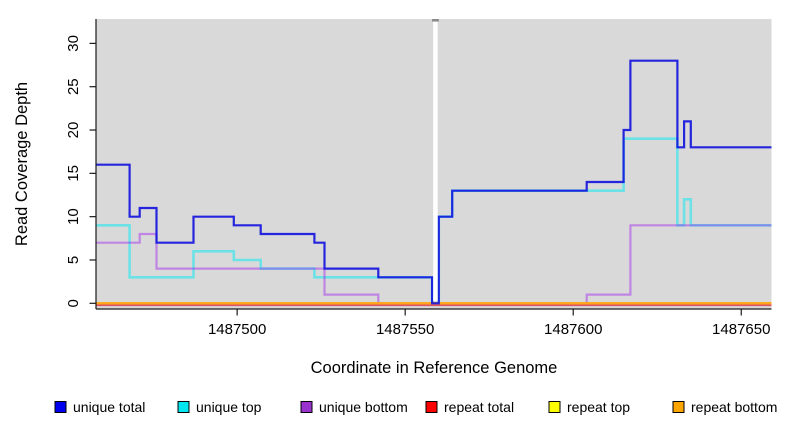 This screenshot has width=792, height=432. I want to click on legend-item-label: repeat top, so click(598, 407).